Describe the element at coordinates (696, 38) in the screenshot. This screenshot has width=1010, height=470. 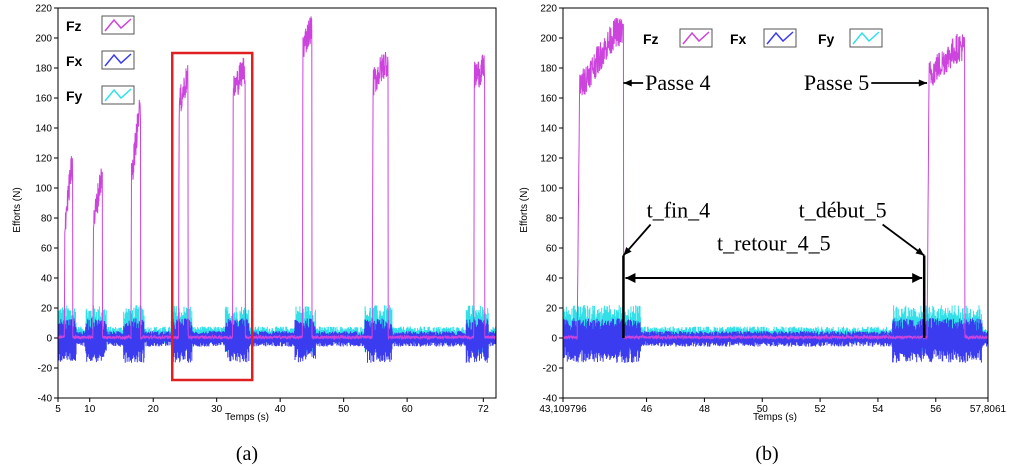
I see `legend-b-fz-wave-icon` at that location.